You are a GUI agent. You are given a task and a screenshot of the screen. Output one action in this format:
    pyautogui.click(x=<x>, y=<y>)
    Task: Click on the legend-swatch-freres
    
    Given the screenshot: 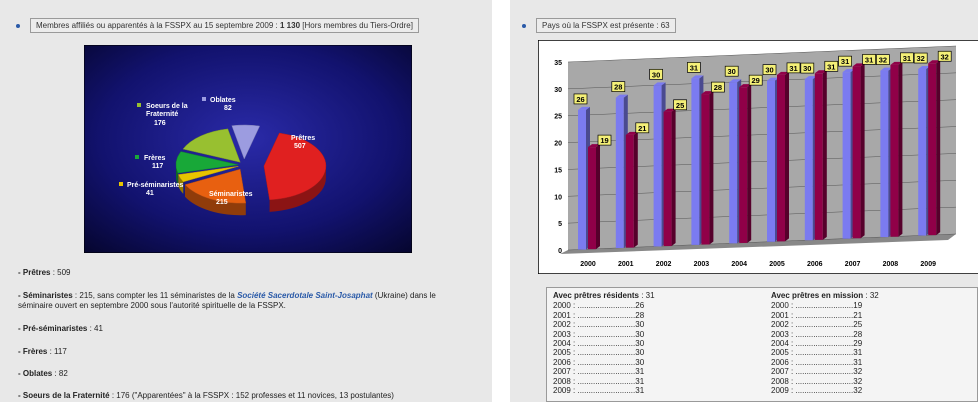 What is the action you would take?
    pyautogui.click(x=137, y=157)
    